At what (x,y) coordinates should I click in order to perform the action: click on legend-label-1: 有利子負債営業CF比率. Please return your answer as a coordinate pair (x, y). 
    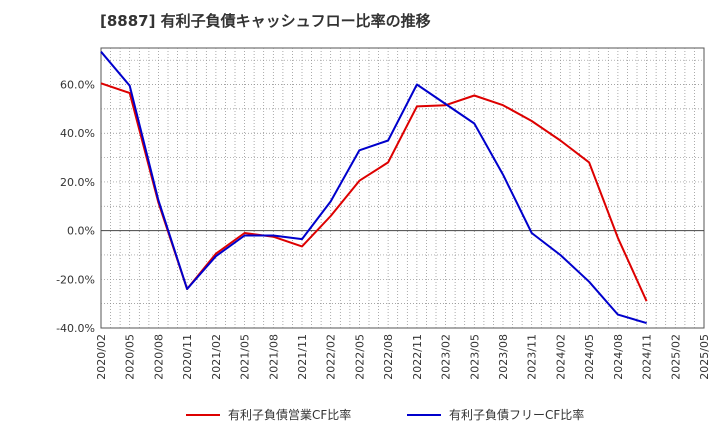
    Looking at the image, I should click on (289, 414).